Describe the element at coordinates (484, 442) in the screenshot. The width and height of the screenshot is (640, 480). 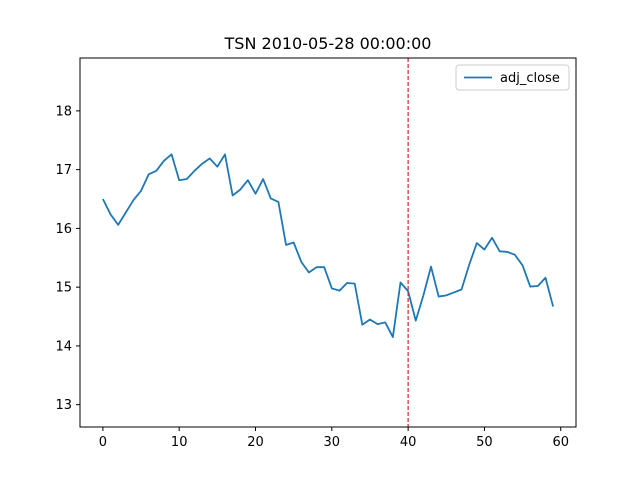
I see `x-tick-label: 50` at that location.